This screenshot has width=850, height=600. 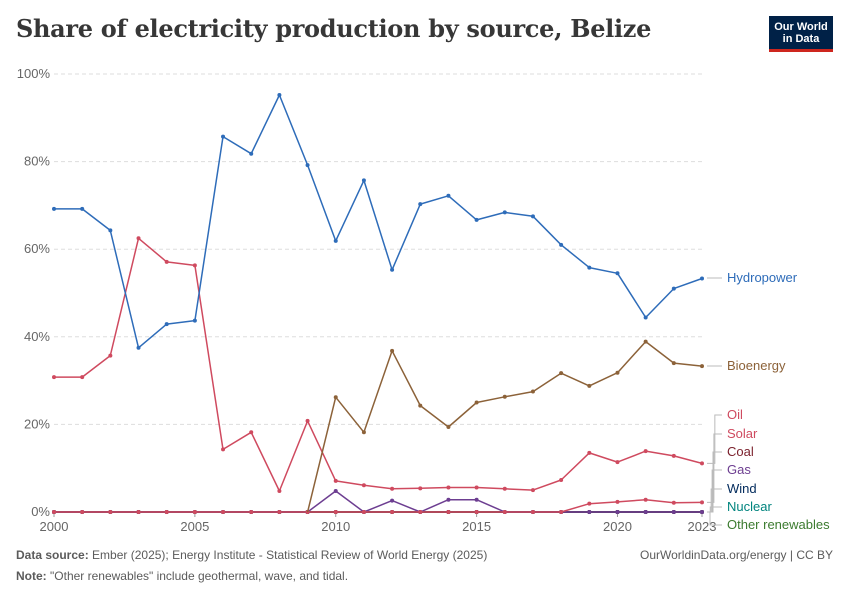 What do you see at coordinates (742, 433) in the screenshot?
I see `legend-label-solar: Solar` at bounding box center [742, 433].